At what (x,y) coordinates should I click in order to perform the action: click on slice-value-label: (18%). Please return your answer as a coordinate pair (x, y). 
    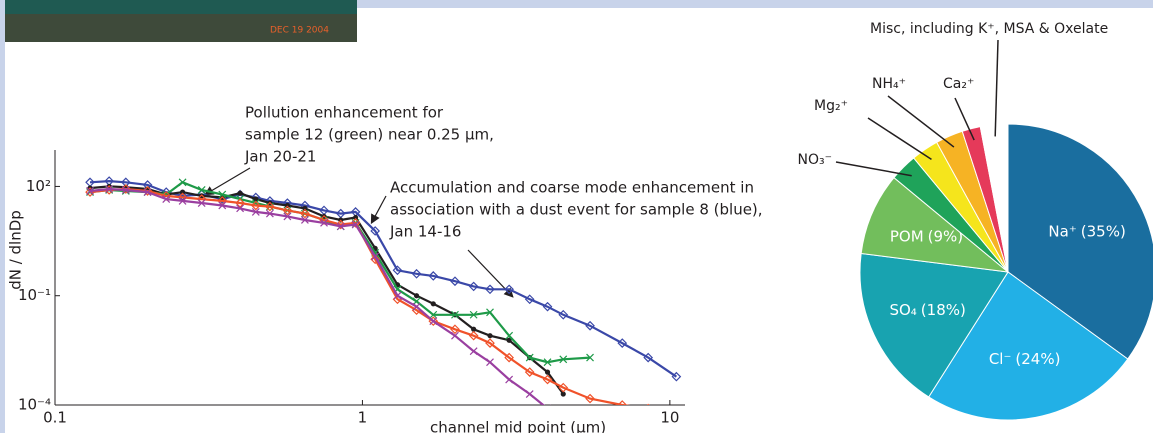
    Looking at the image, I should click on (943, 309).